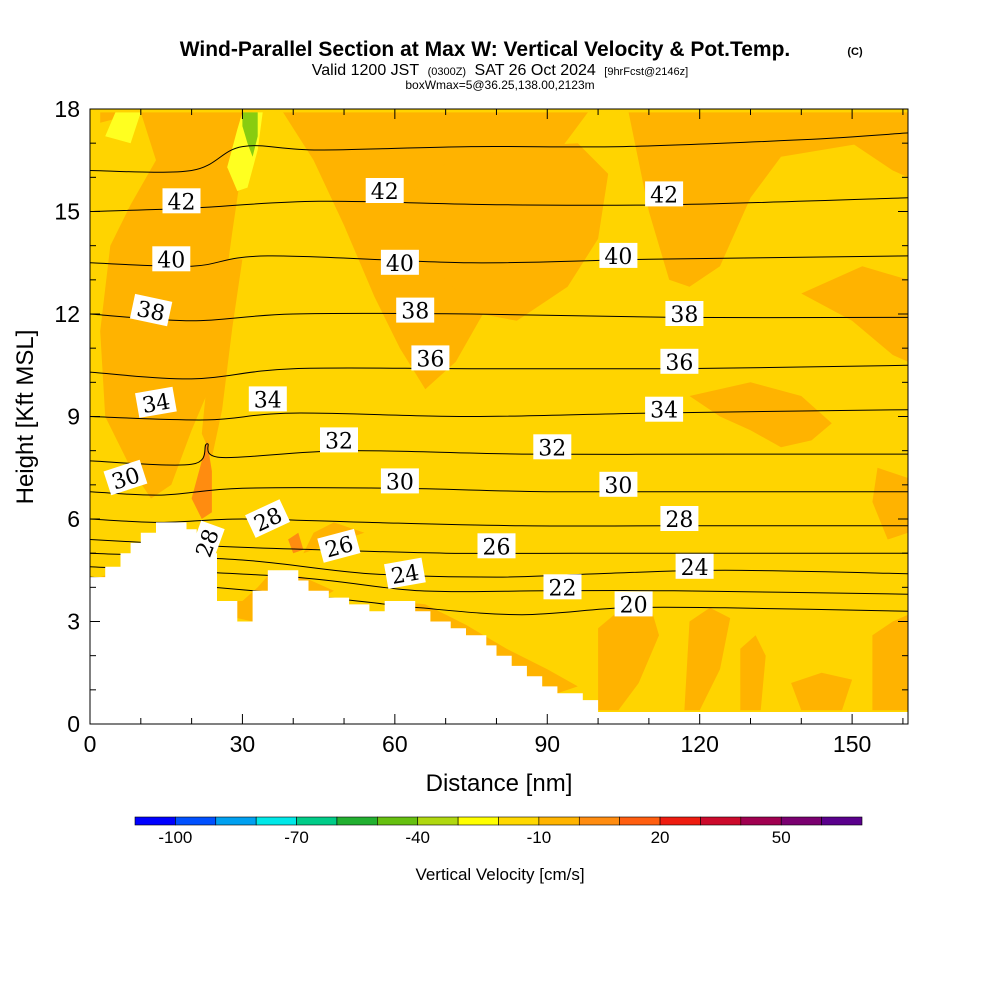 This screenshot has width=1000, height=1000. I want to click on isotherm-label-text: 20, so click(634, 605).